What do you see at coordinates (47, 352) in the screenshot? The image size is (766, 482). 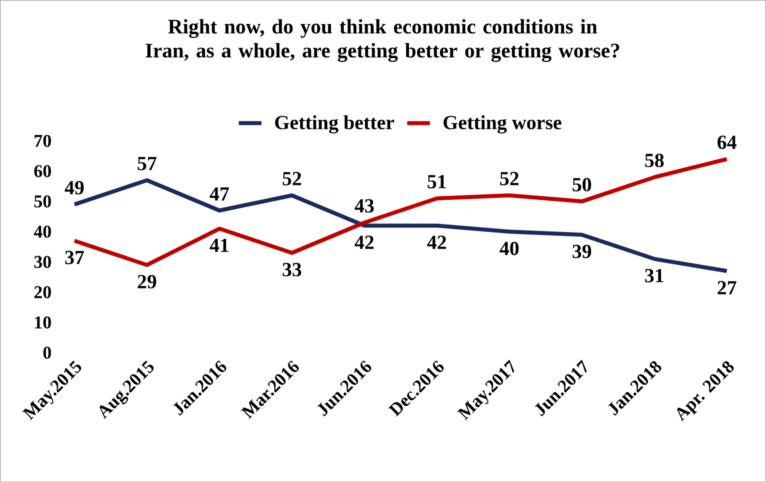 I see `y-tick-label: 0` at bounding box center [47, 352].